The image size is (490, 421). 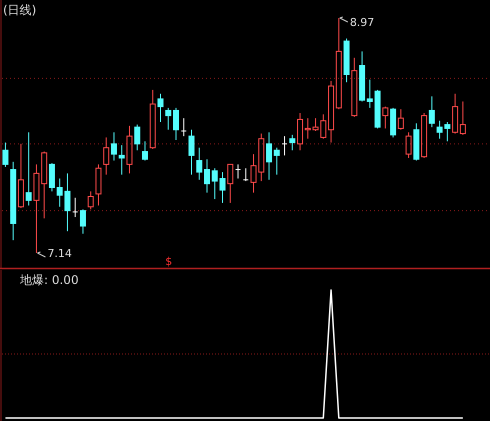 What do you see at coordinates (49, 280) in the screenshot?
I see `chart-title: 地爆: 0.00` at bounding box center [49, 280].